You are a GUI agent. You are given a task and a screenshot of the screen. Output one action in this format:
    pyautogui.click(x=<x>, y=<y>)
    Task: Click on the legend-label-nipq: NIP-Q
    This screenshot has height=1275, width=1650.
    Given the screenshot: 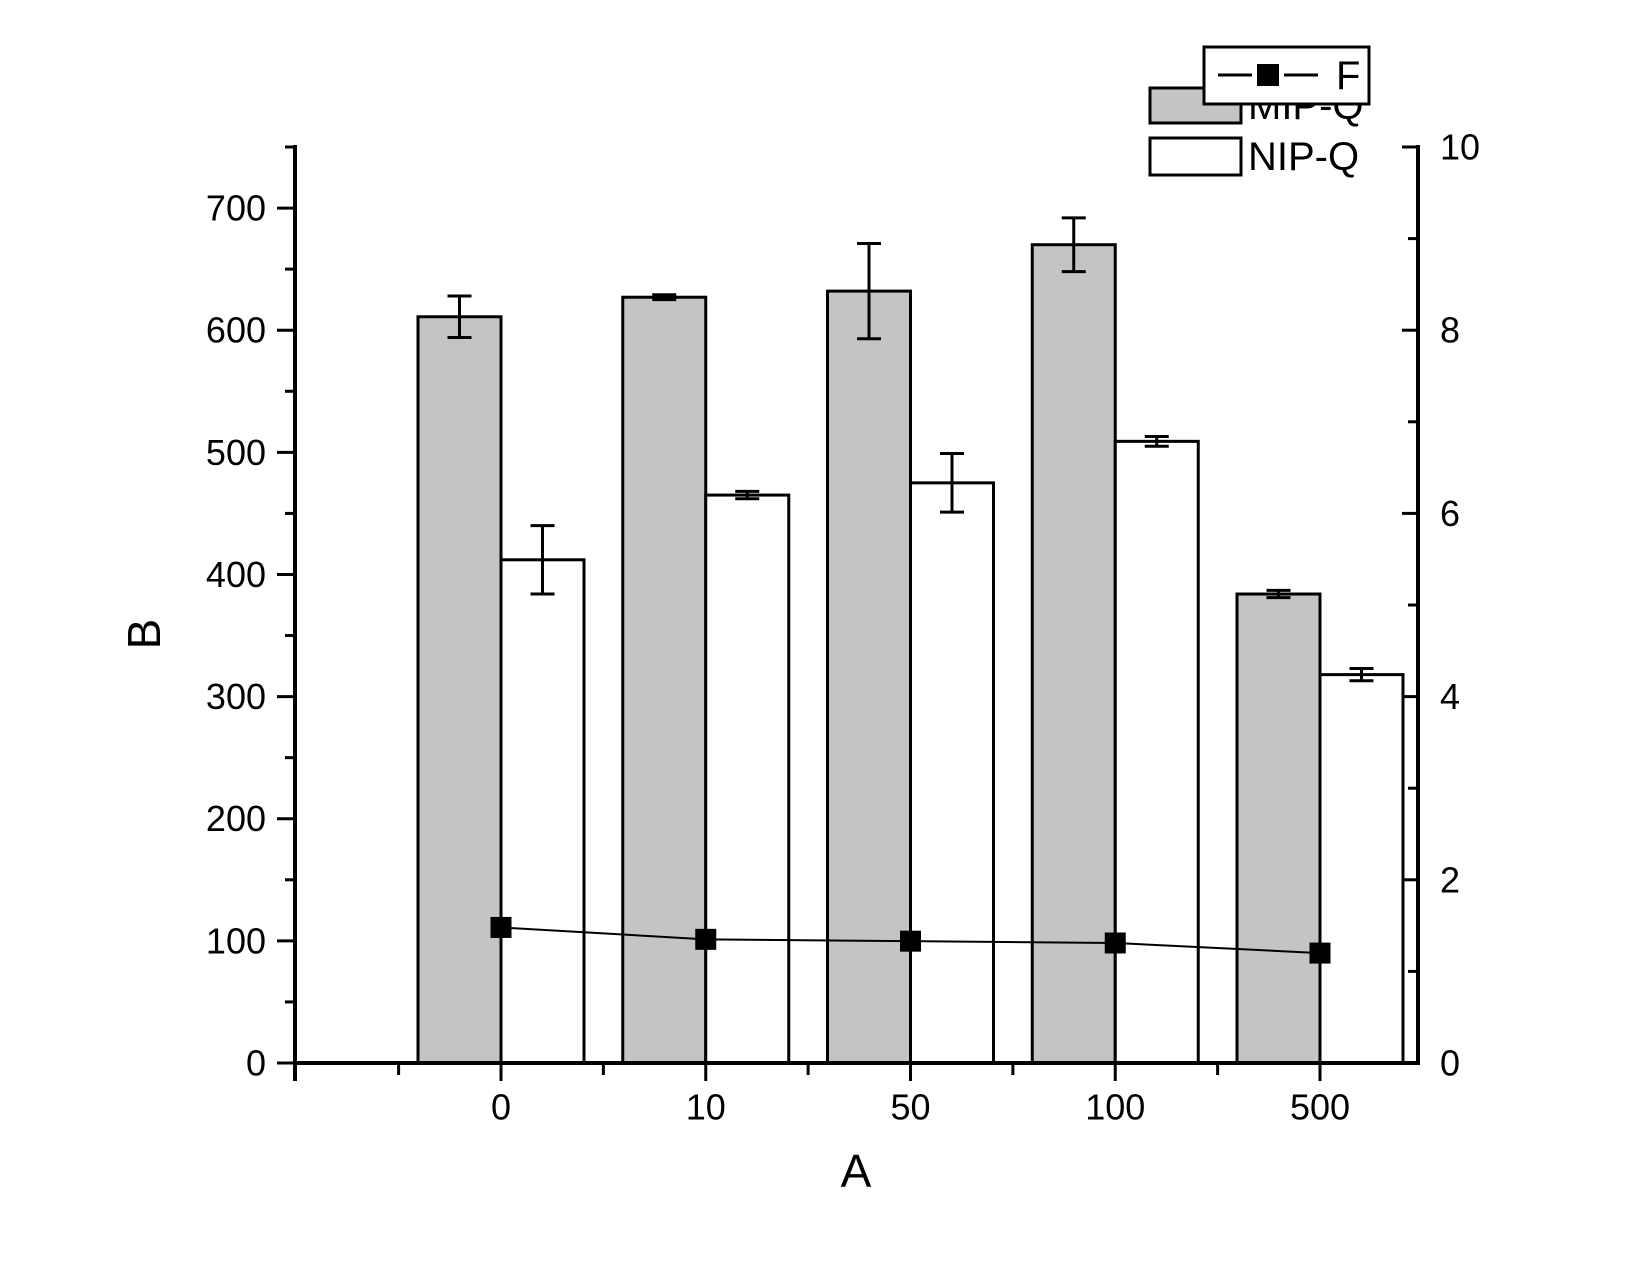 What is the action you would take?
    pyautogui.click(x=1303, y=157)
    